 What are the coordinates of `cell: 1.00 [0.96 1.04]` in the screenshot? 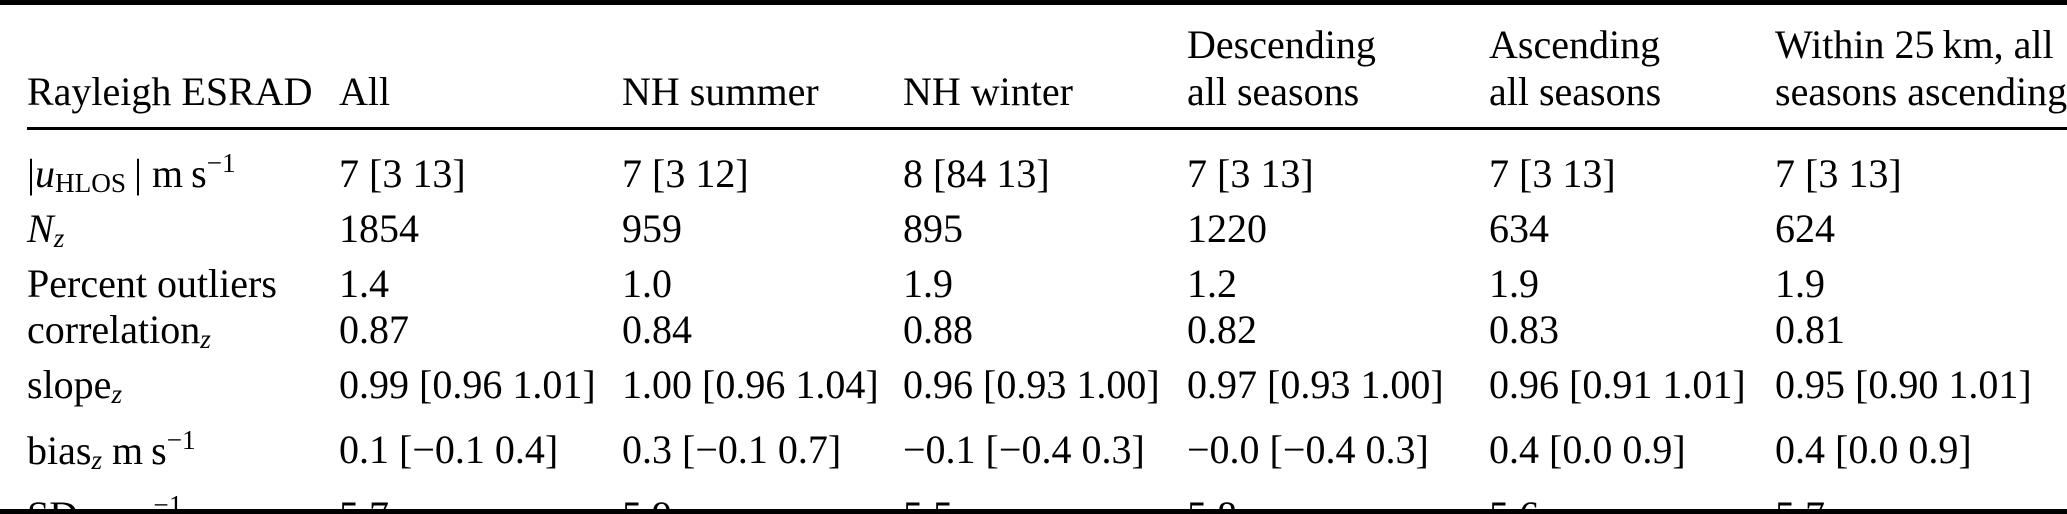 It's located at (750, 384).